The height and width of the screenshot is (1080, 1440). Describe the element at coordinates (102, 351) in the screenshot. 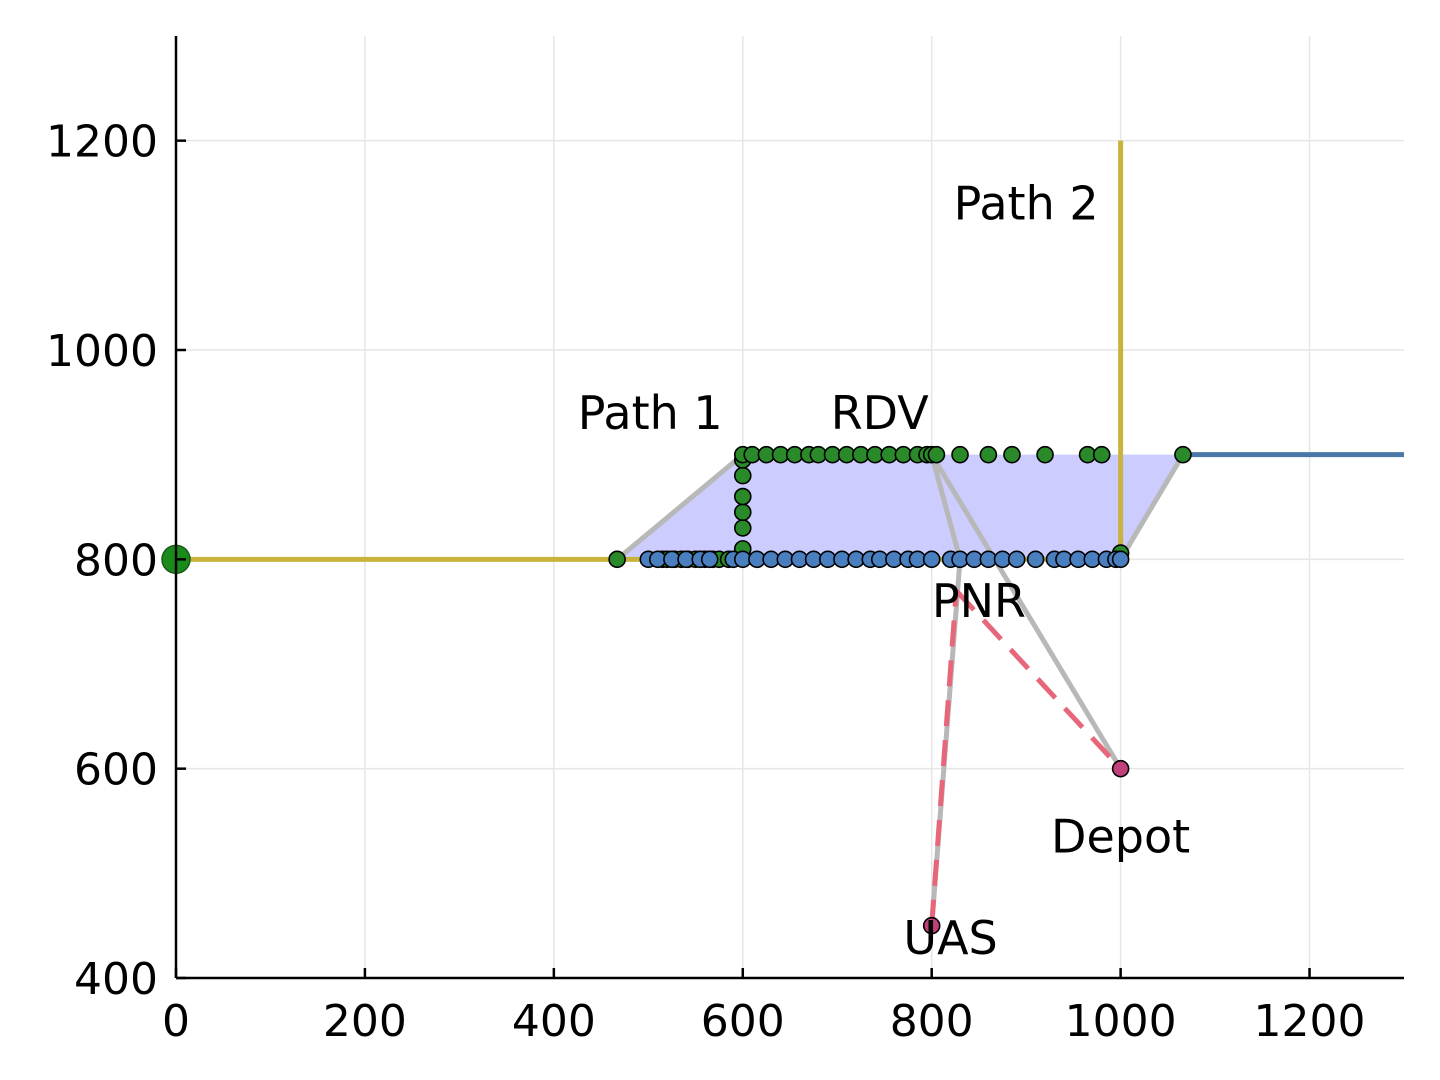

I see `y-tick-label-3: 1000` at that location.